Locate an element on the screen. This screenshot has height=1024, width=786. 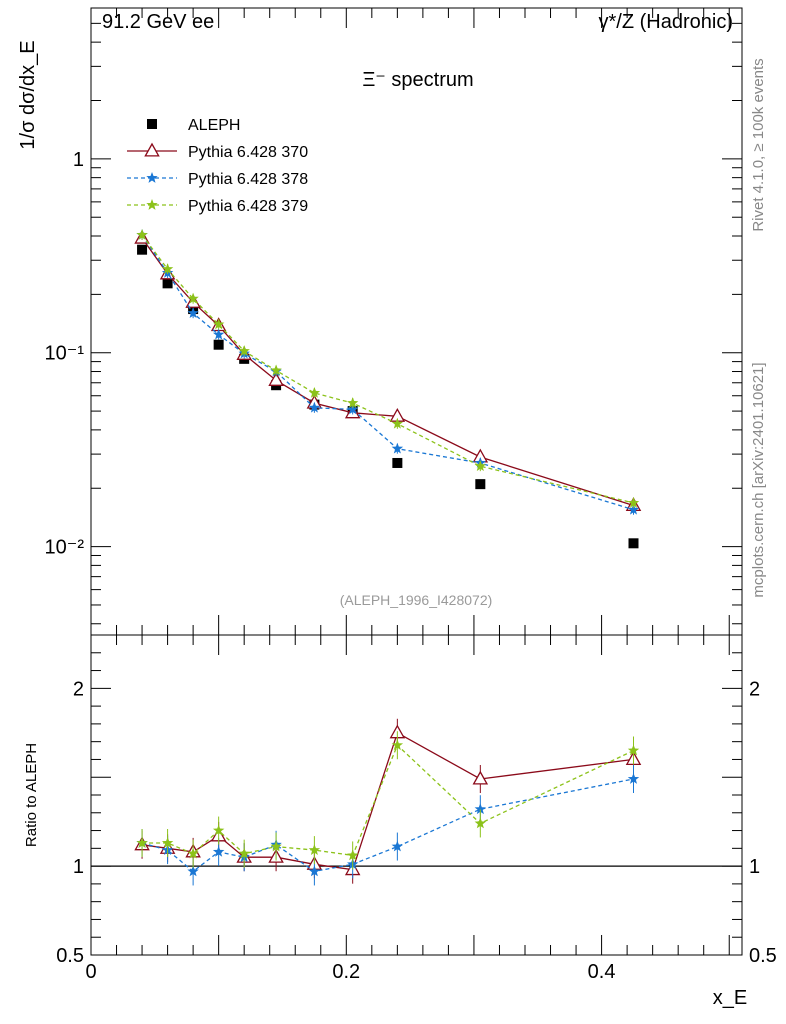
ratio-y-tick-label-right: 0.5 is located at coordinates (763, 956).